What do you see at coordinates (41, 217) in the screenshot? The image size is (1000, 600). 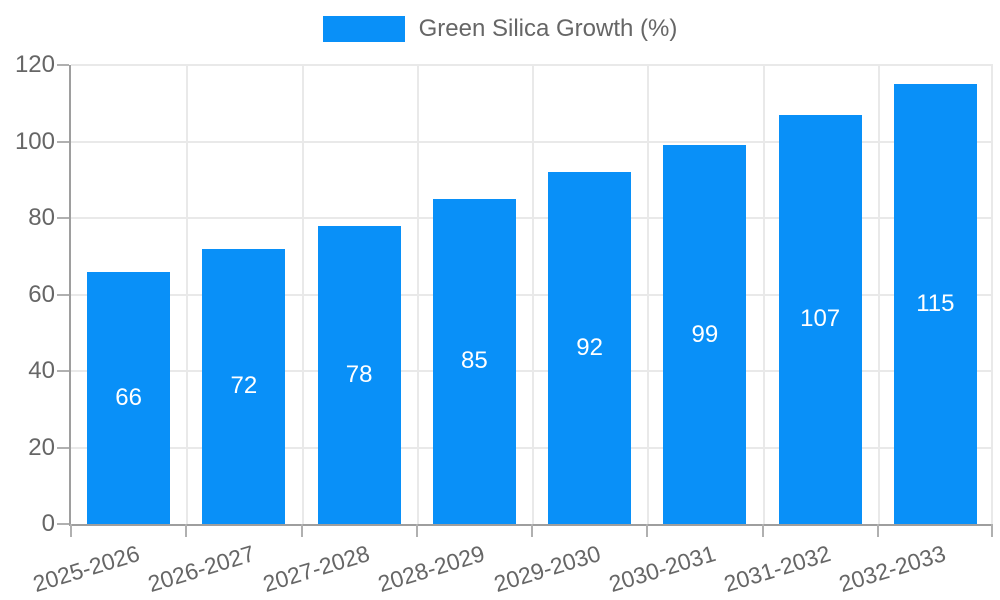 I see `y-axis-tick-label: 80` at bounding box center [41, 217].